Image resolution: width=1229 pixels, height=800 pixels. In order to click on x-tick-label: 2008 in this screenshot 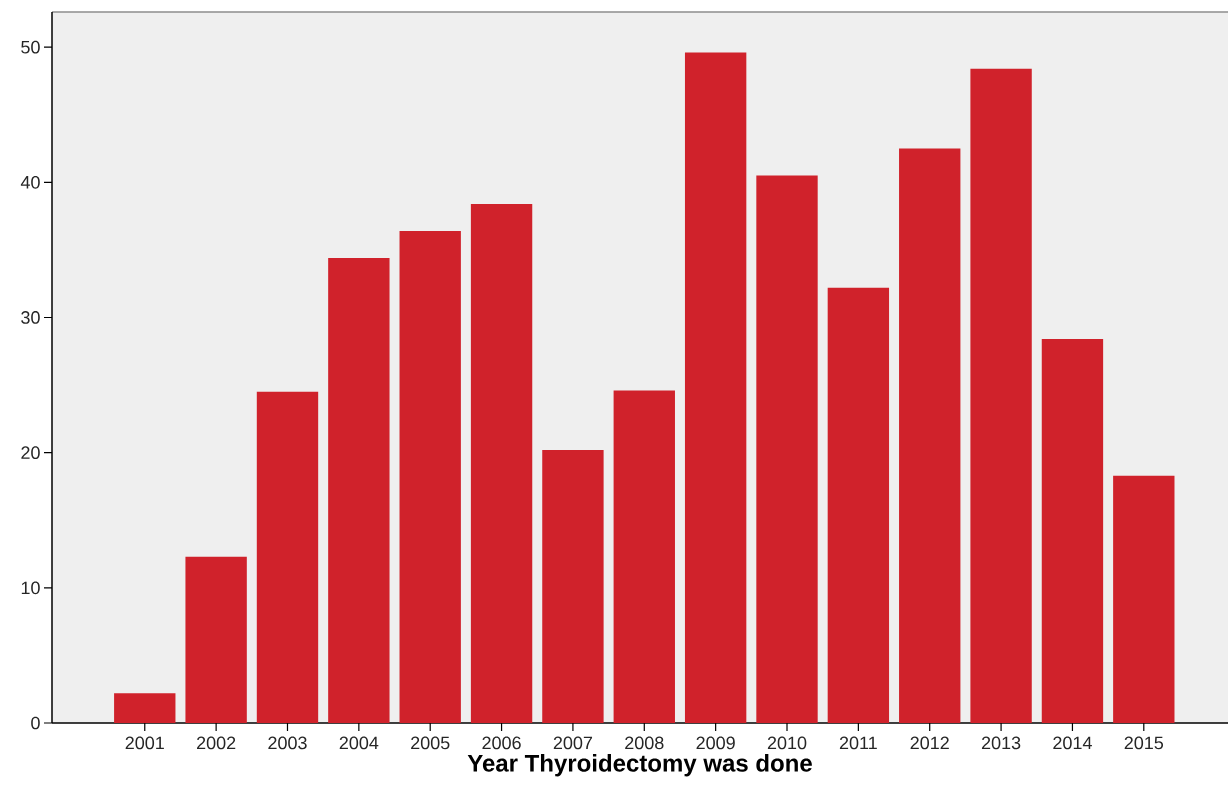, I will do `click(644, 743)`.